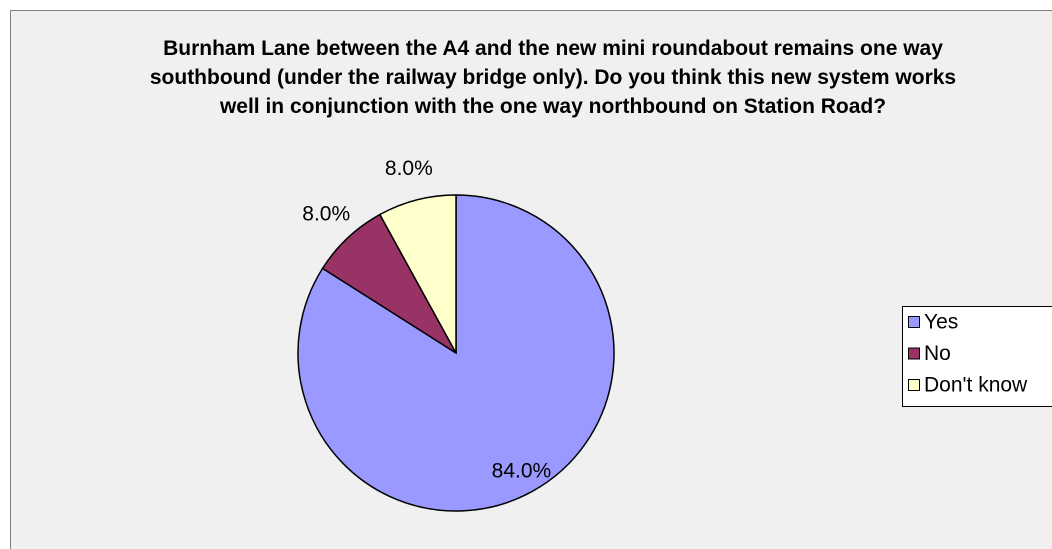 This screenshot has height=549, width=1052. I want to click on legend-label: No, so click(937, 353).